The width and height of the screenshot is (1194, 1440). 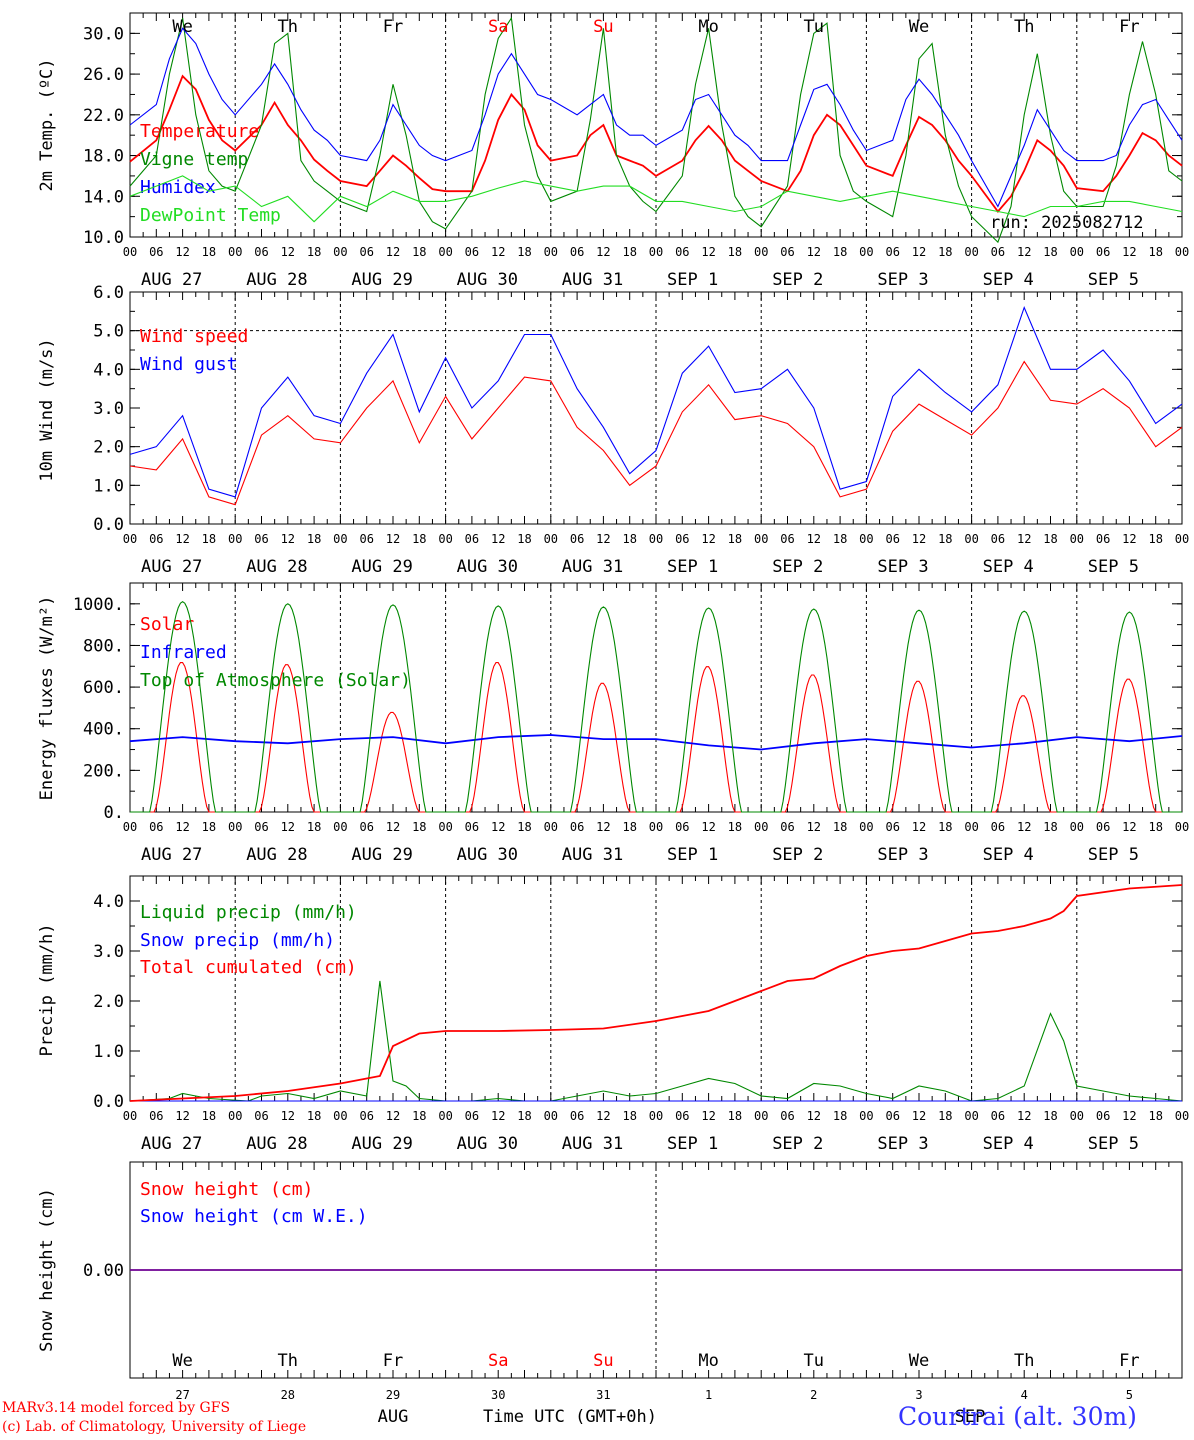 I want to click on panel-4-date-label: SEP 5, so click(x=1113, y=1144).